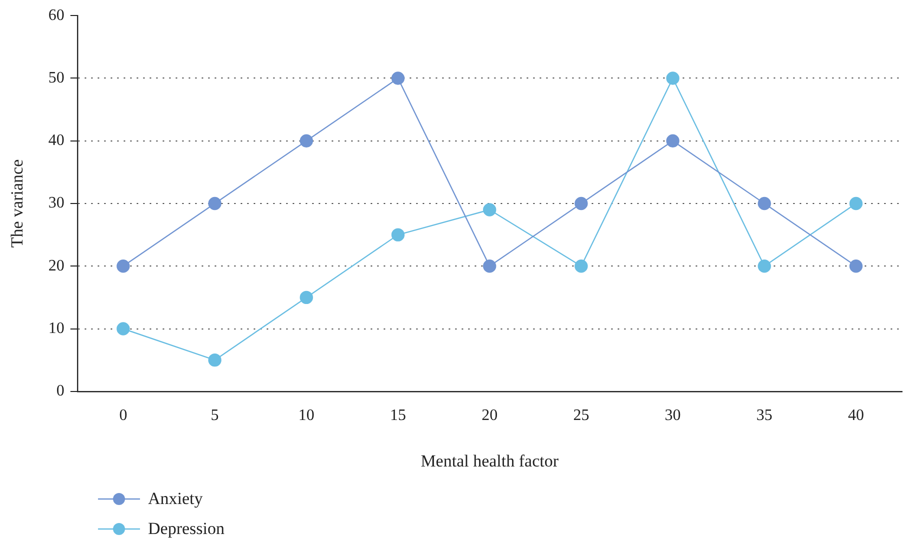 The height and width of the screenshot is (544, 909). What do you see at coordinates (306, 415) in the screenshot?
I see `x-tick-label: 10` at bounding box center [306, 415].